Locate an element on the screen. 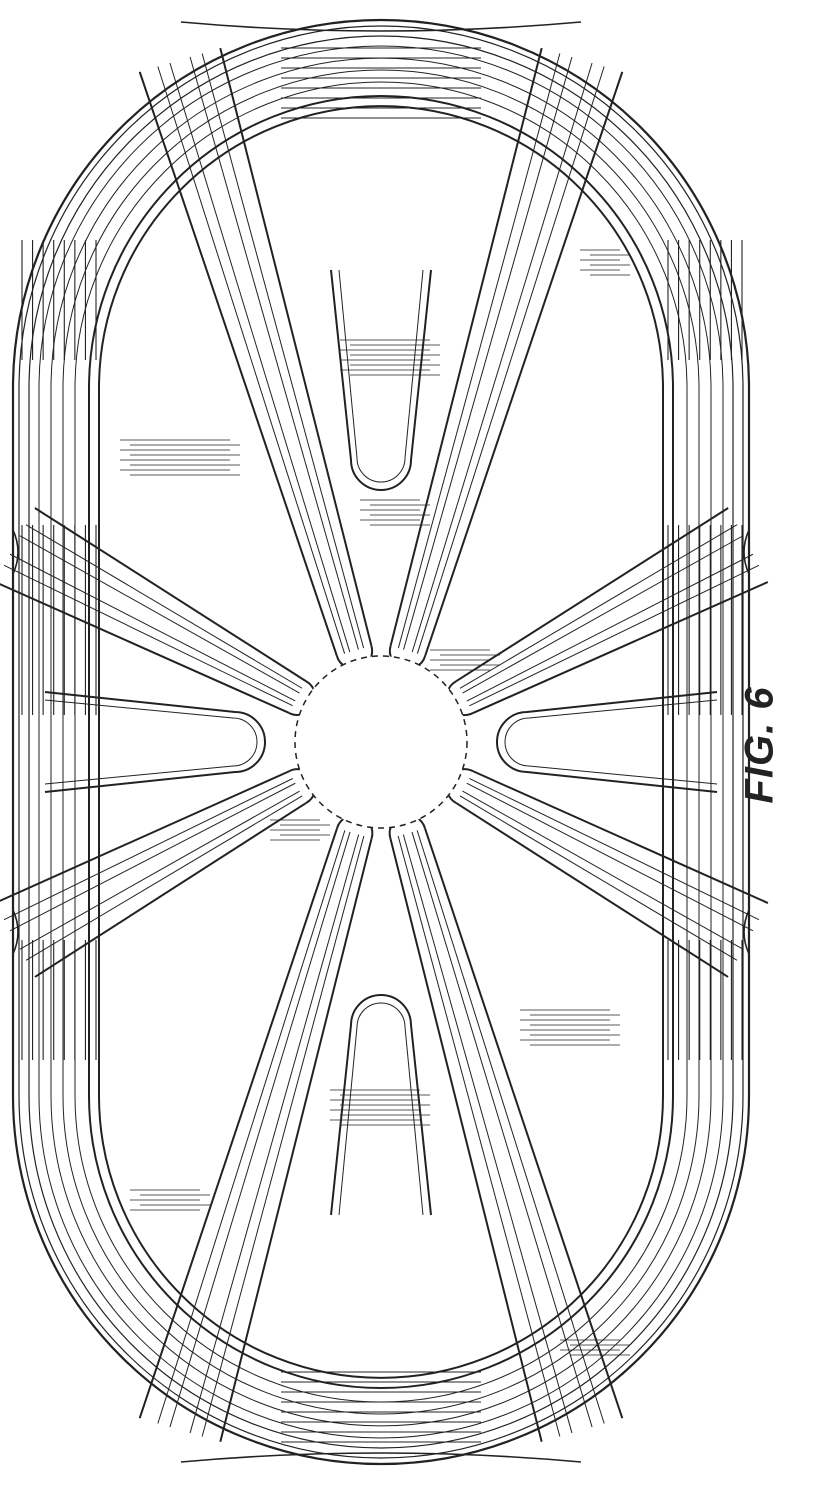  spoke-1-bevel-b1 is located at coordinates (260, 357).